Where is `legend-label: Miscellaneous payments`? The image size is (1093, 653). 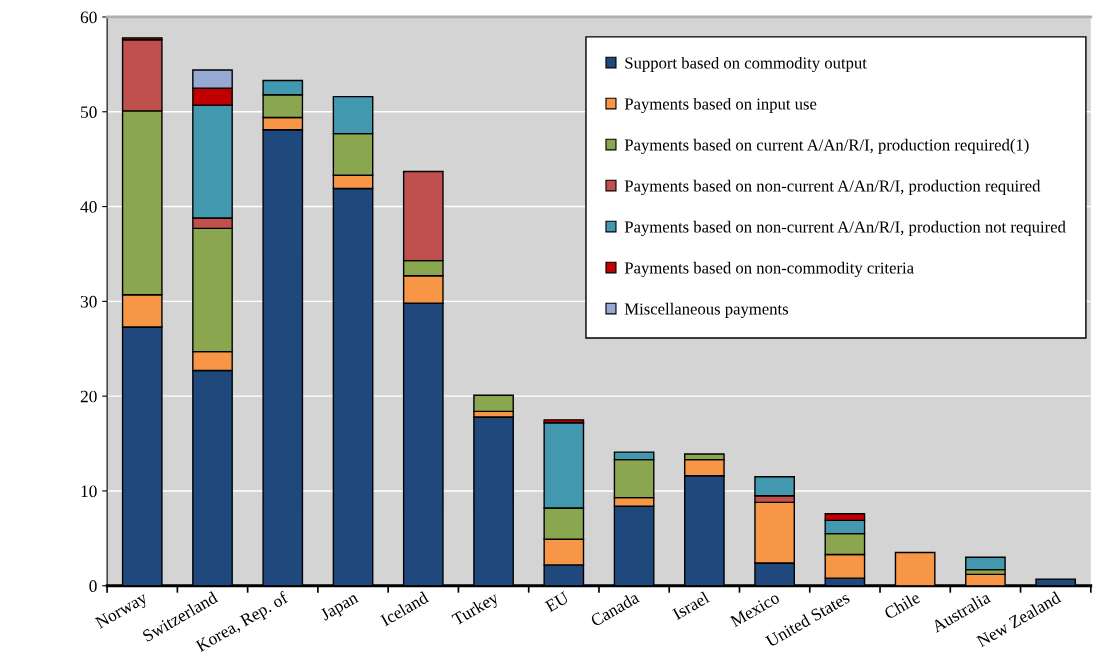 legend-label: Miscellaneous payments is located at coordinates (706, 310).